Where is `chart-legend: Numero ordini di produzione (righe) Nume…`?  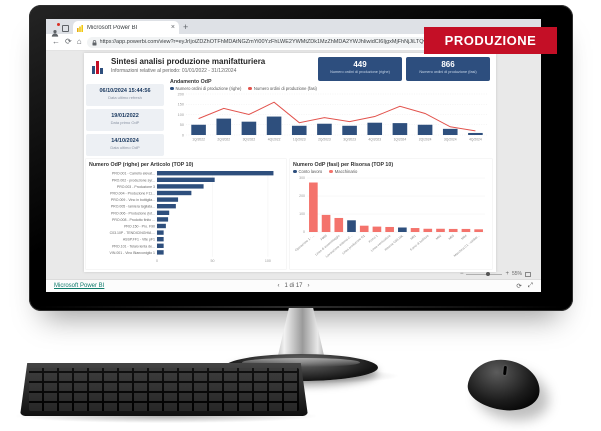
chart-legend: Numero ordini di produzione (righe) Nume… is located at coordinates (331, 88).